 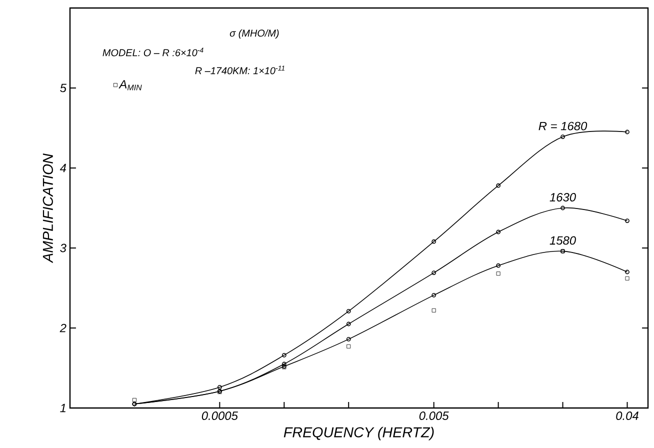 What do you see at coordinates (627, 416) in the screenshot?
I see `x-tick-label: 0.04` at bounding box center [627, 416].